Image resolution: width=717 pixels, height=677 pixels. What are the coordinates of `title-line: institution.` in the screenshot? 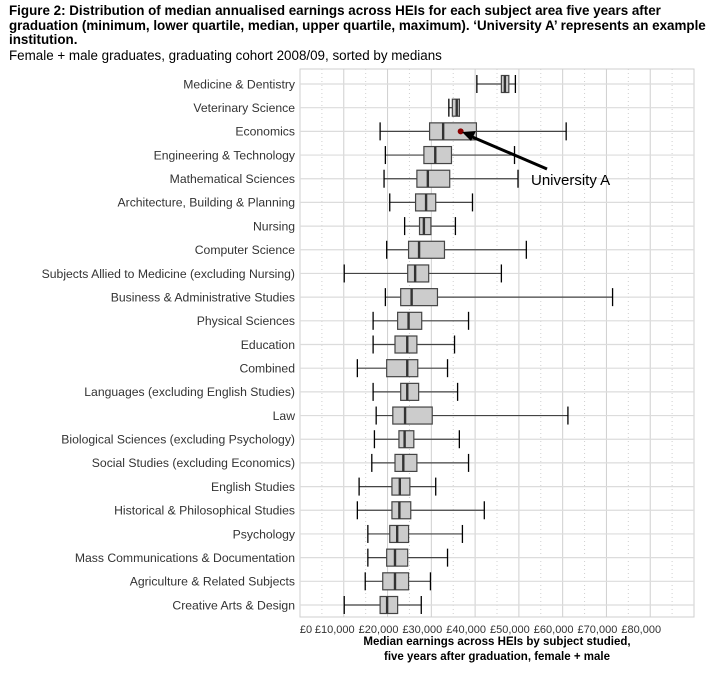 It's located at (43, 40).